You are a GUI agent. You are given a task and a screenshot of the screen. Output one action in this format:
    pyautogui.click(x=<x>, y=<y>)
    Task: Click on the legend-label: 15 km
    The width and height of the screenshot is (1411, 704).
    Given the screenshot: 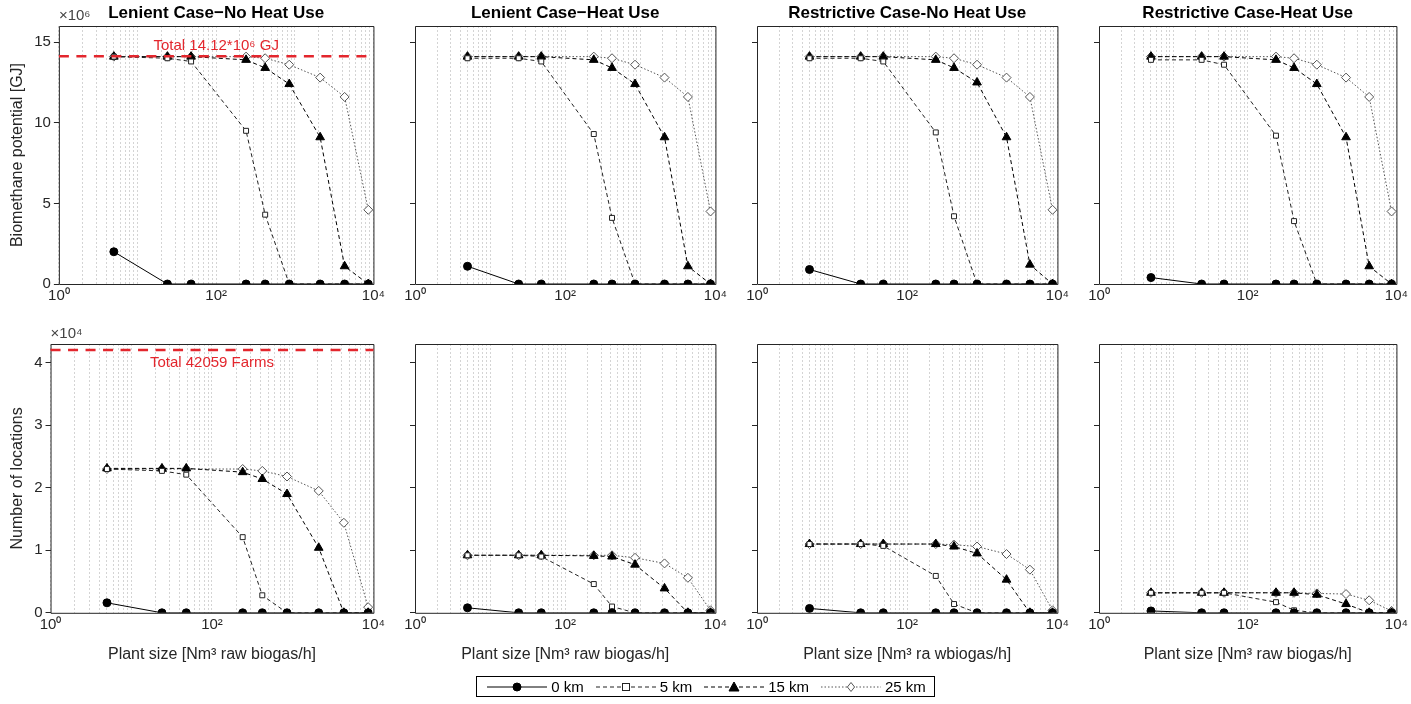 What is the action you would take?
    pyautogui.click(x=789, y=686)
    